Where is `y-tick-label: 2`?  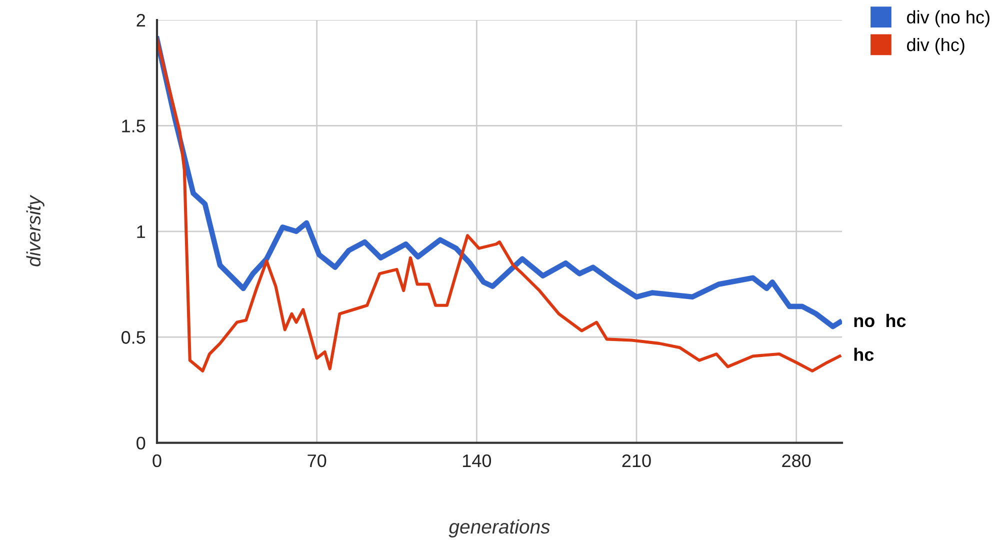 y-tick-label: 2 is located at coordinates (140, 20).